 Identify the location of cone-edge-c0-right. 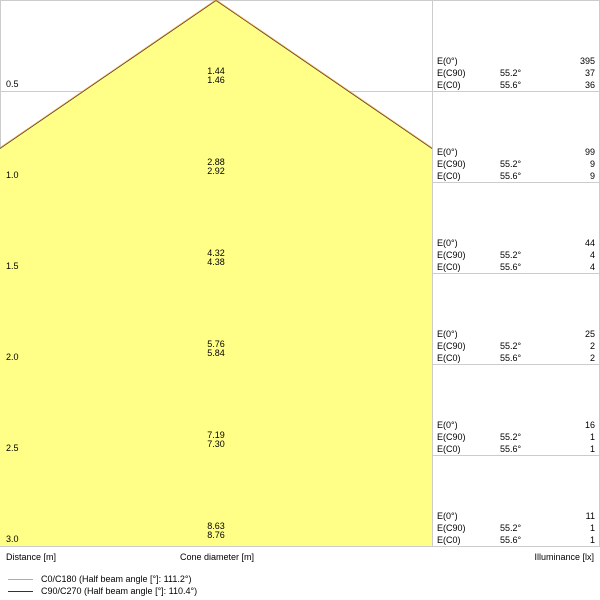
(324, 74).